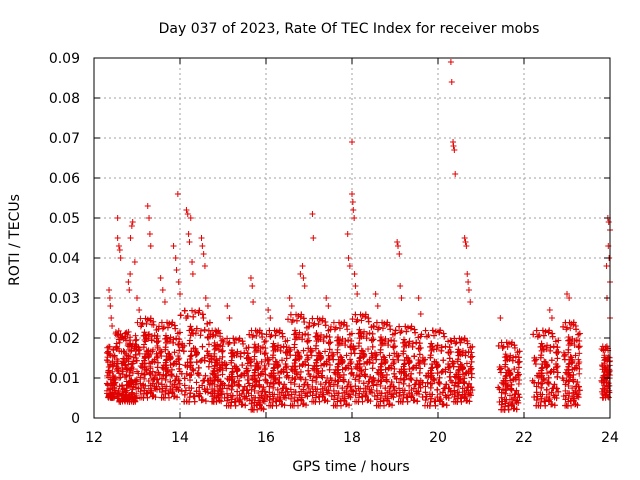 Image resolution: width=640 pixels, height=480 pixels. Describe the element at coordinates (64, 339) in the screenshot. I see `y-tick-label: 0.02` at that location.